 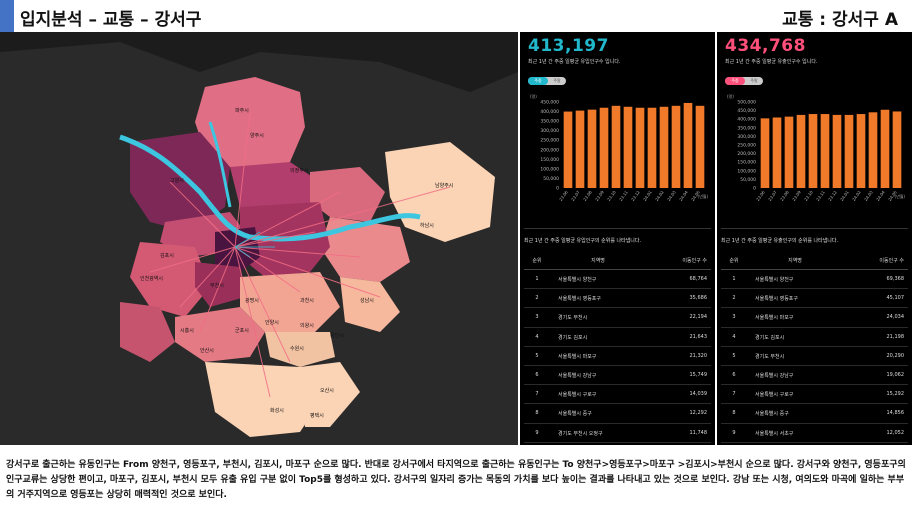 What do you see at coordinates (574, 62) in the screenshot?
I see `inflow-subtitle: 최근 1년 간 주중 일평균 유입인구수 입니다.` at bounding box center [574, 62].